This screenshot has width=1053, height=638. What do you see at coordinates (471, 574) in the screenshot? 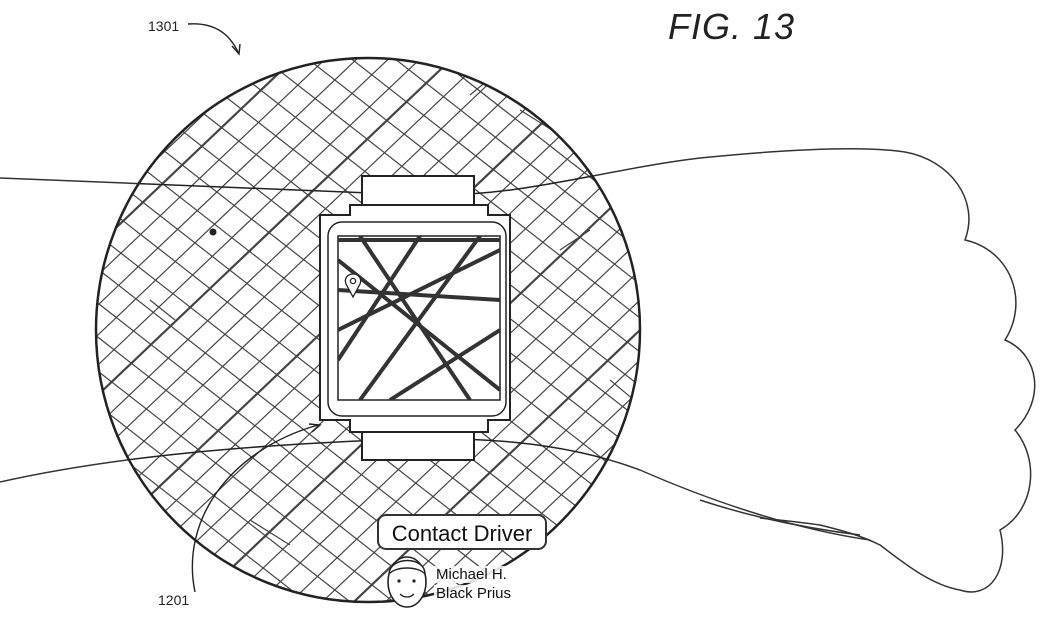
I see `driver-name: Michael H.` at bounding box center [471, 574].